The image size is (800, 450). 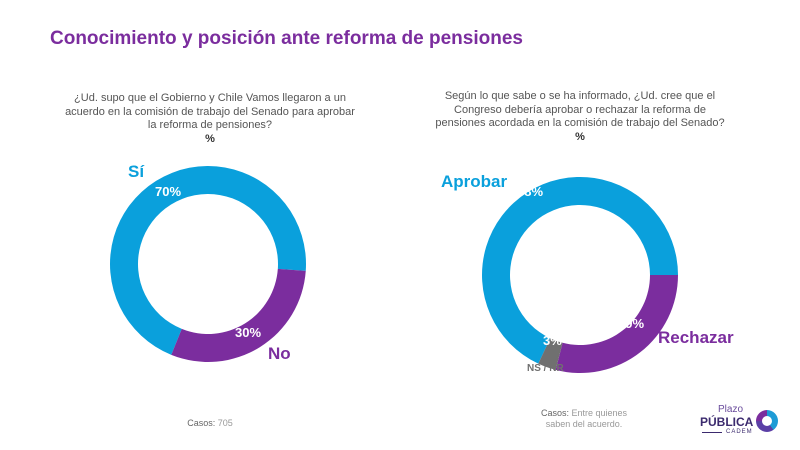 What do you see at coordinates (545, 368) in the screenshot?
I see `category-label-nsnr: NS / NR` at bounding box center [545, 368].